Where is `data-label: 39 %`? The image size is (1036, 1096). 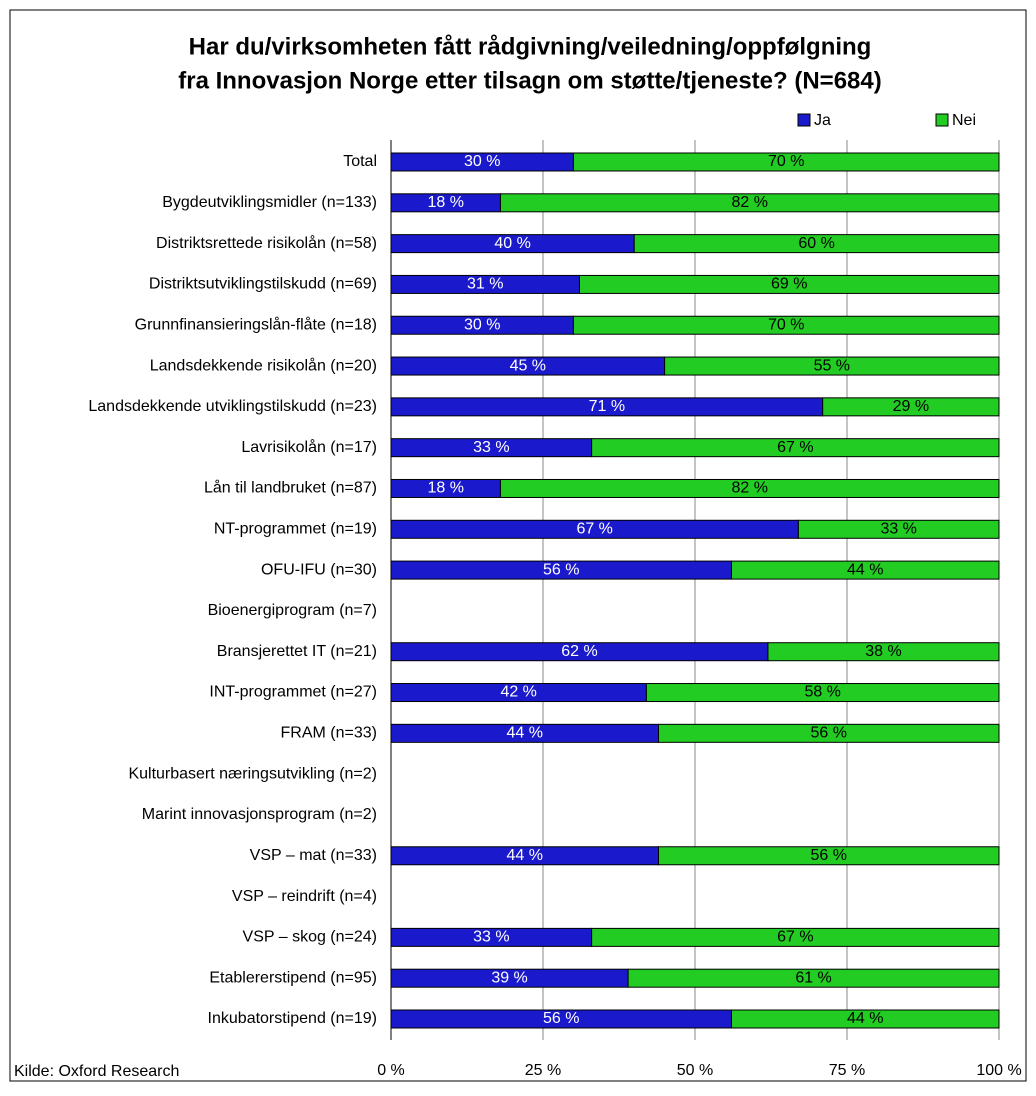
data-label: 39 % is located at coordinates (509, 977).